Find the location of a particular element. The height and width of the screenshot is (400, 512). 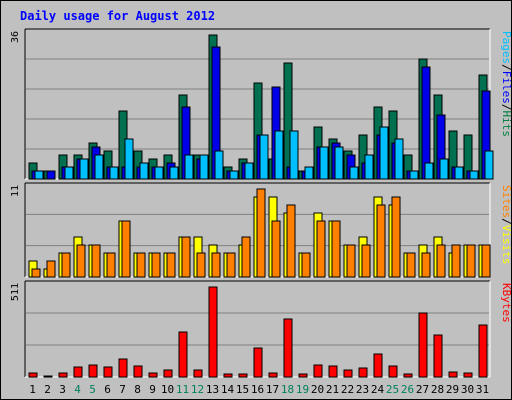

day-label-31: 31 is located at coordinates (482, 389).